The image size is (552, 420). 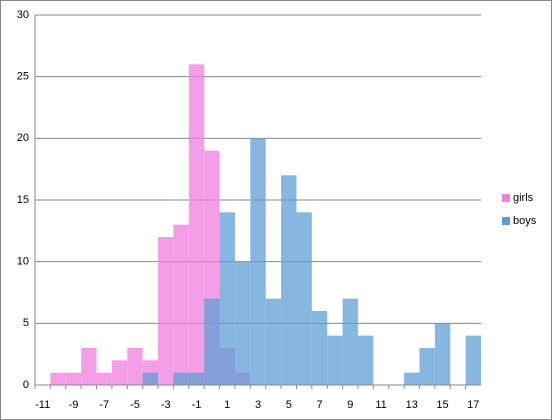 I want to click on legend-label: boys, so click(x=525, y=221).